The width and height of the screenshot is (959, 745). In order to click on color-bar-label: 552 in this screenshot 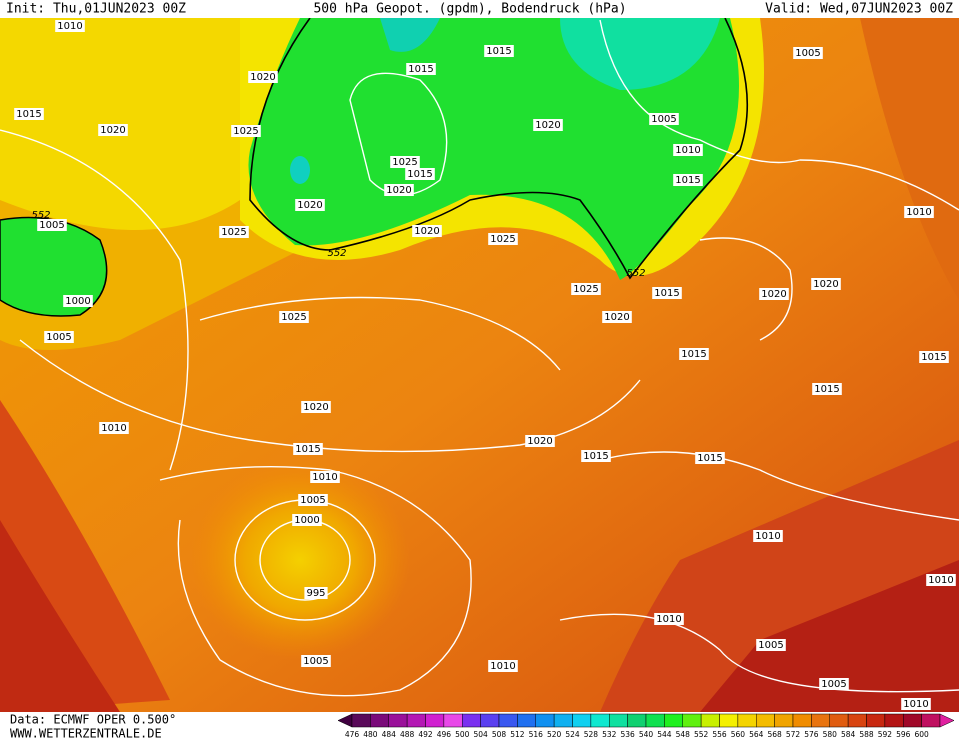, I will do `click(701, 734)`.